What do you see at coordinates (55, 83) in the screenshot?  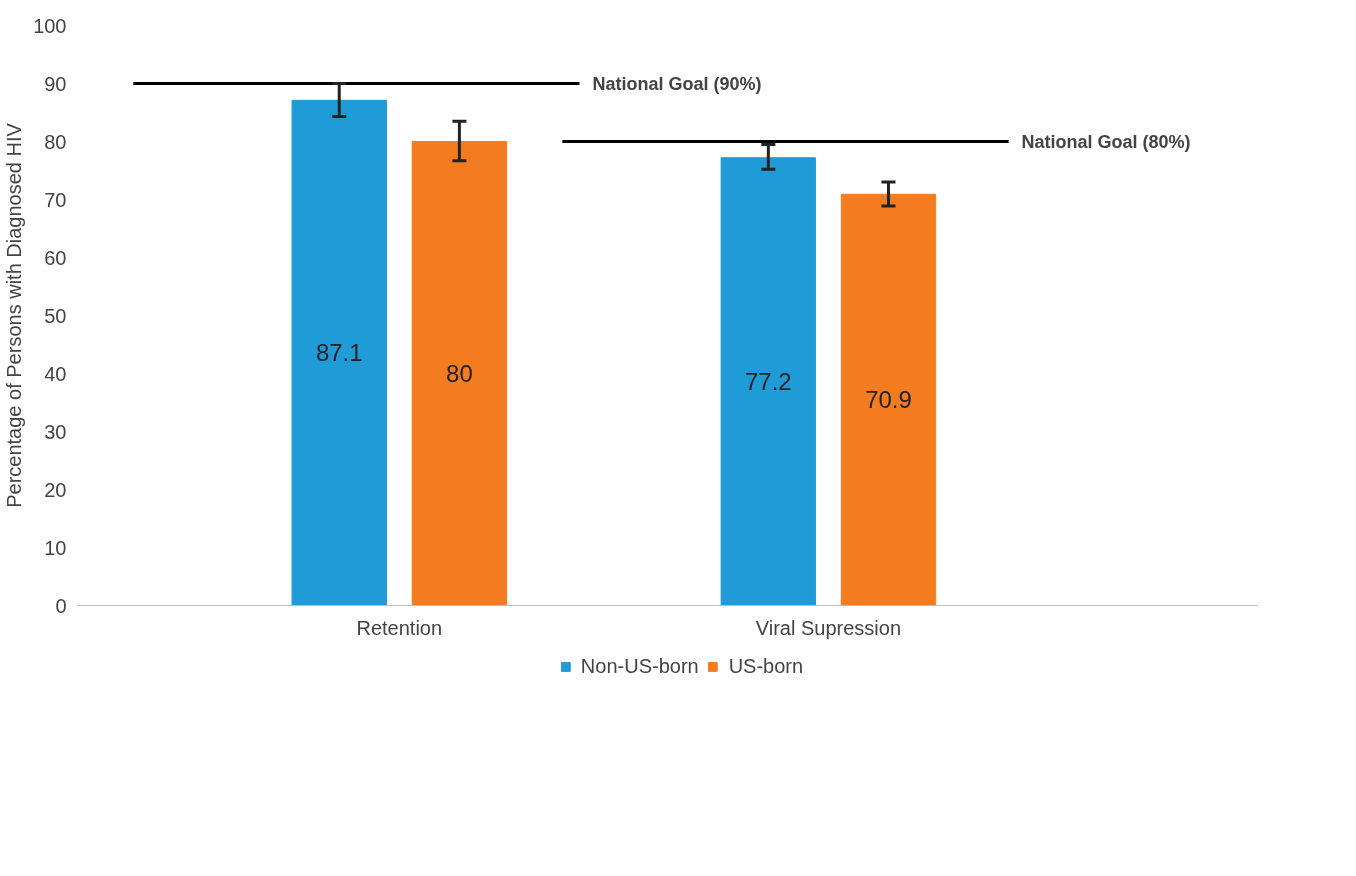 I see `y-tick-label: 90` at bounding box center [55, 83].